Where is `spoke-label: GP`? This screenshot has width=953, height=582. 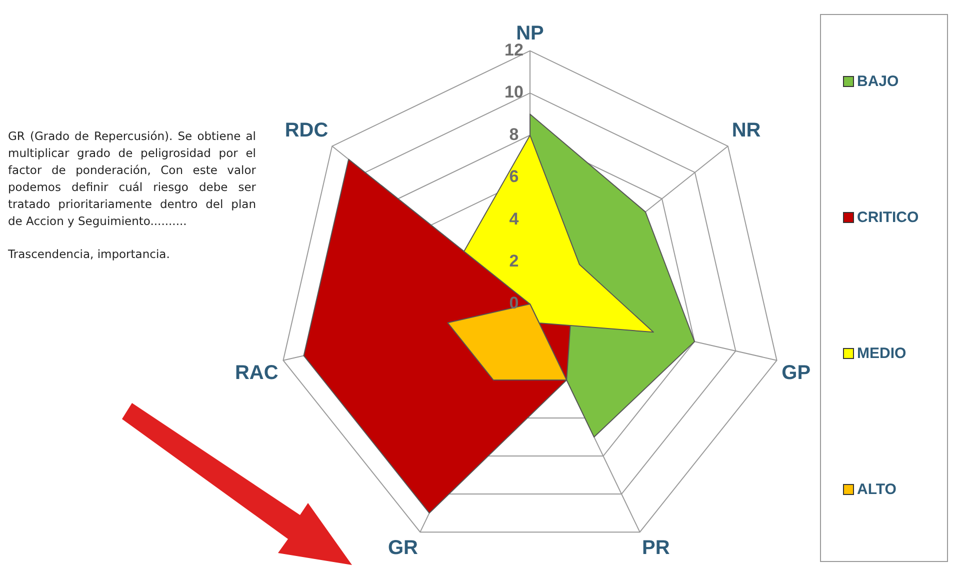
spoke-label: GP is located at coordinates (796, 373).